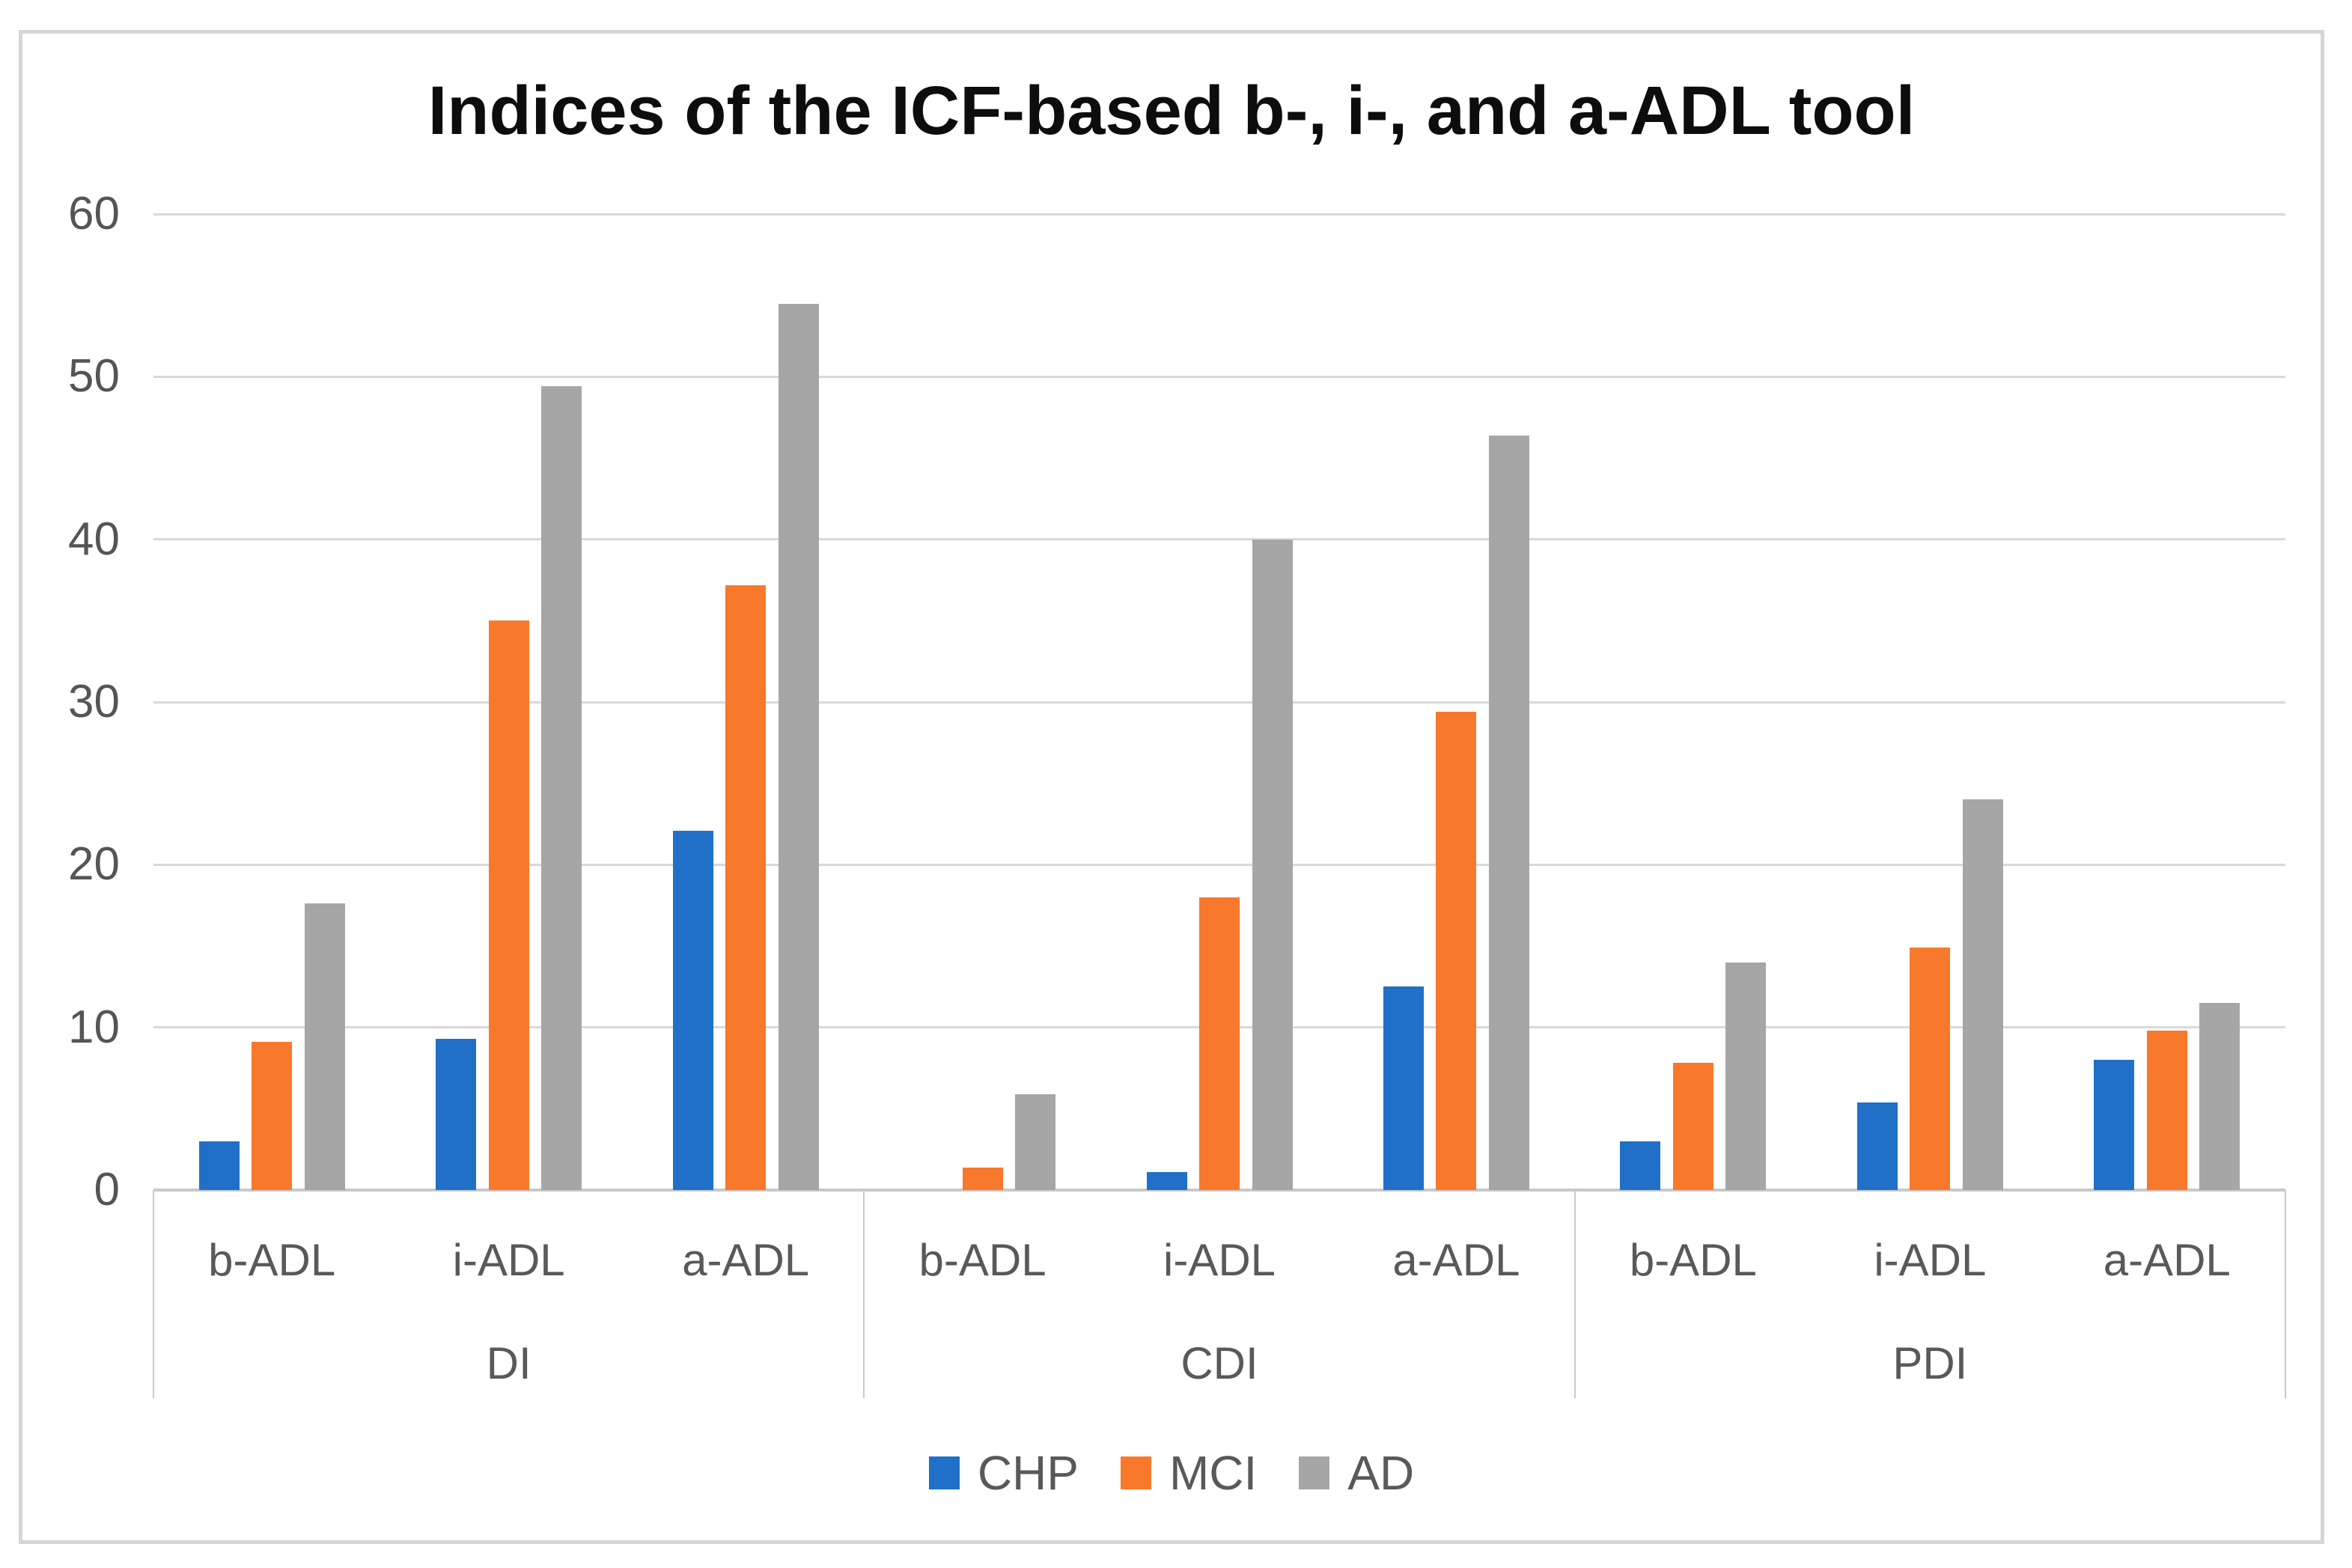 The width and height of the screenshot is (2352, 1568). Describe the element at coordinates (1930, 1069) in the screenshot. I see `bar-mci-pdi-i-adl` at that location.